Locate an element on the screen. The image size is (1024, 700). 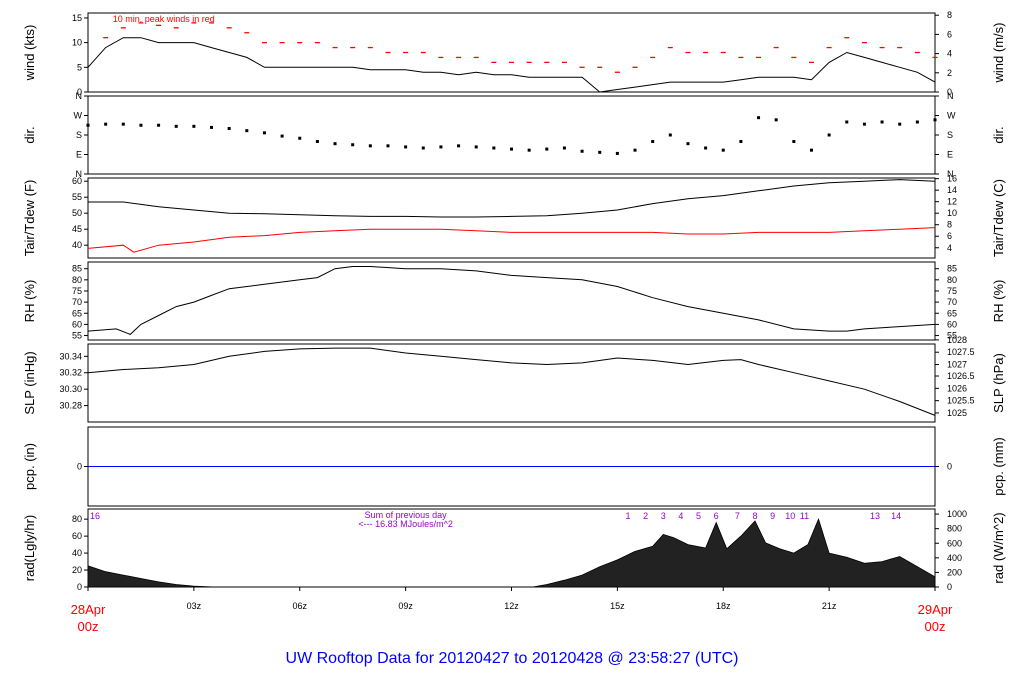
rad-ylabel-right: rad (W/m^2) is located at coordinates (998, 547).